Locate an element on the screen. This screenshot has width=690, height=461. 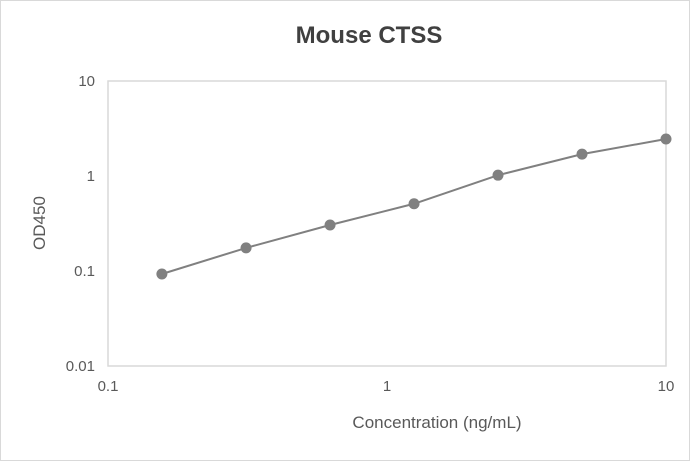
x-axis-label: Concentration (ng/mL) is located at coordinates (436, 422).